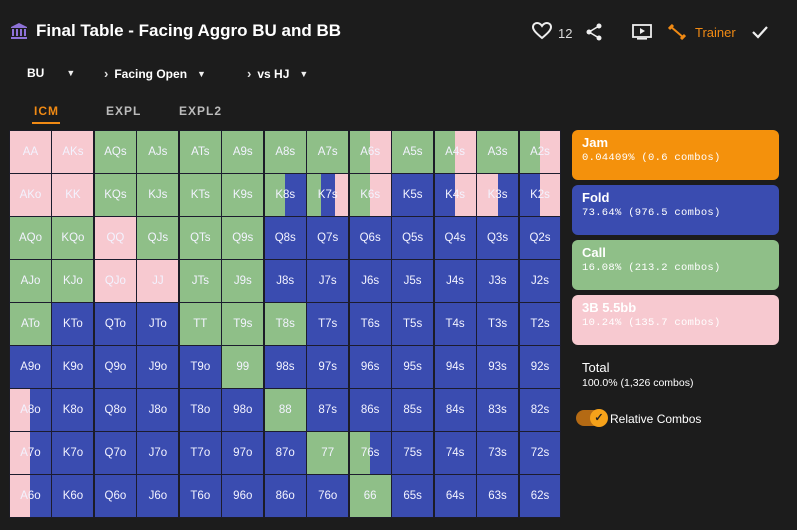 The height and width of the screenshot is (530, 797). I want to click on hand-cell: Q7s, so click(328, 238).